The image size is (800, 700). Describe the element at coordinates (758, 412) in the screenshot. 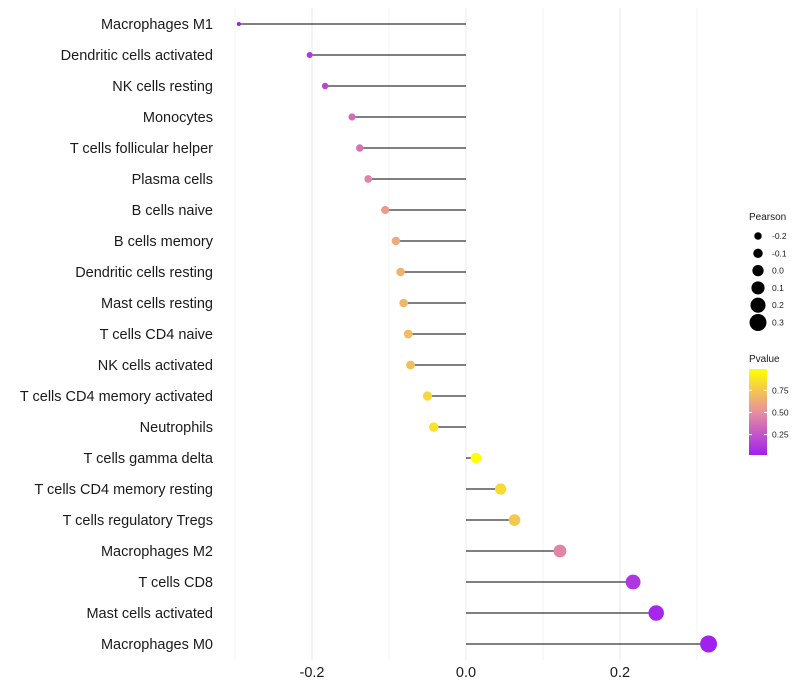

I see `pvalue-colorbar` at that location.